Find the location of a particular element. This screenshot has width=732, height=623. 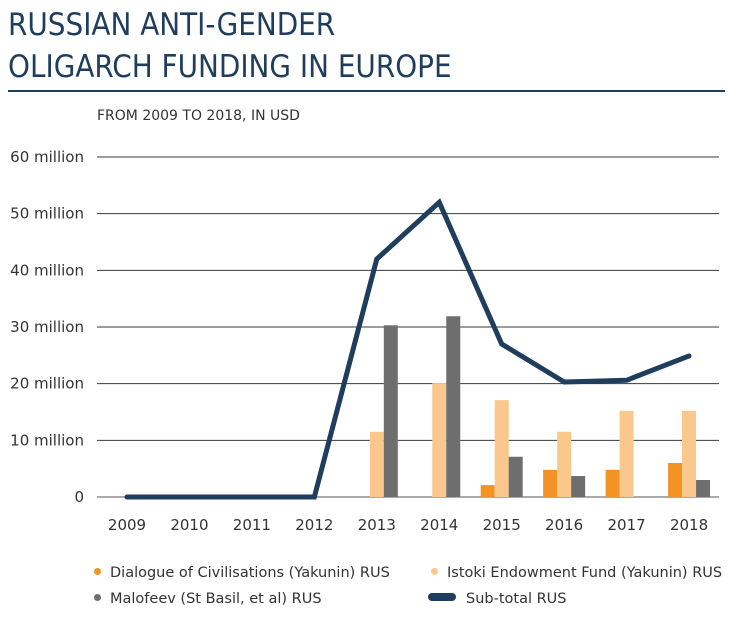

legend-swatch-subtotal is located at coordinates (442, 597).